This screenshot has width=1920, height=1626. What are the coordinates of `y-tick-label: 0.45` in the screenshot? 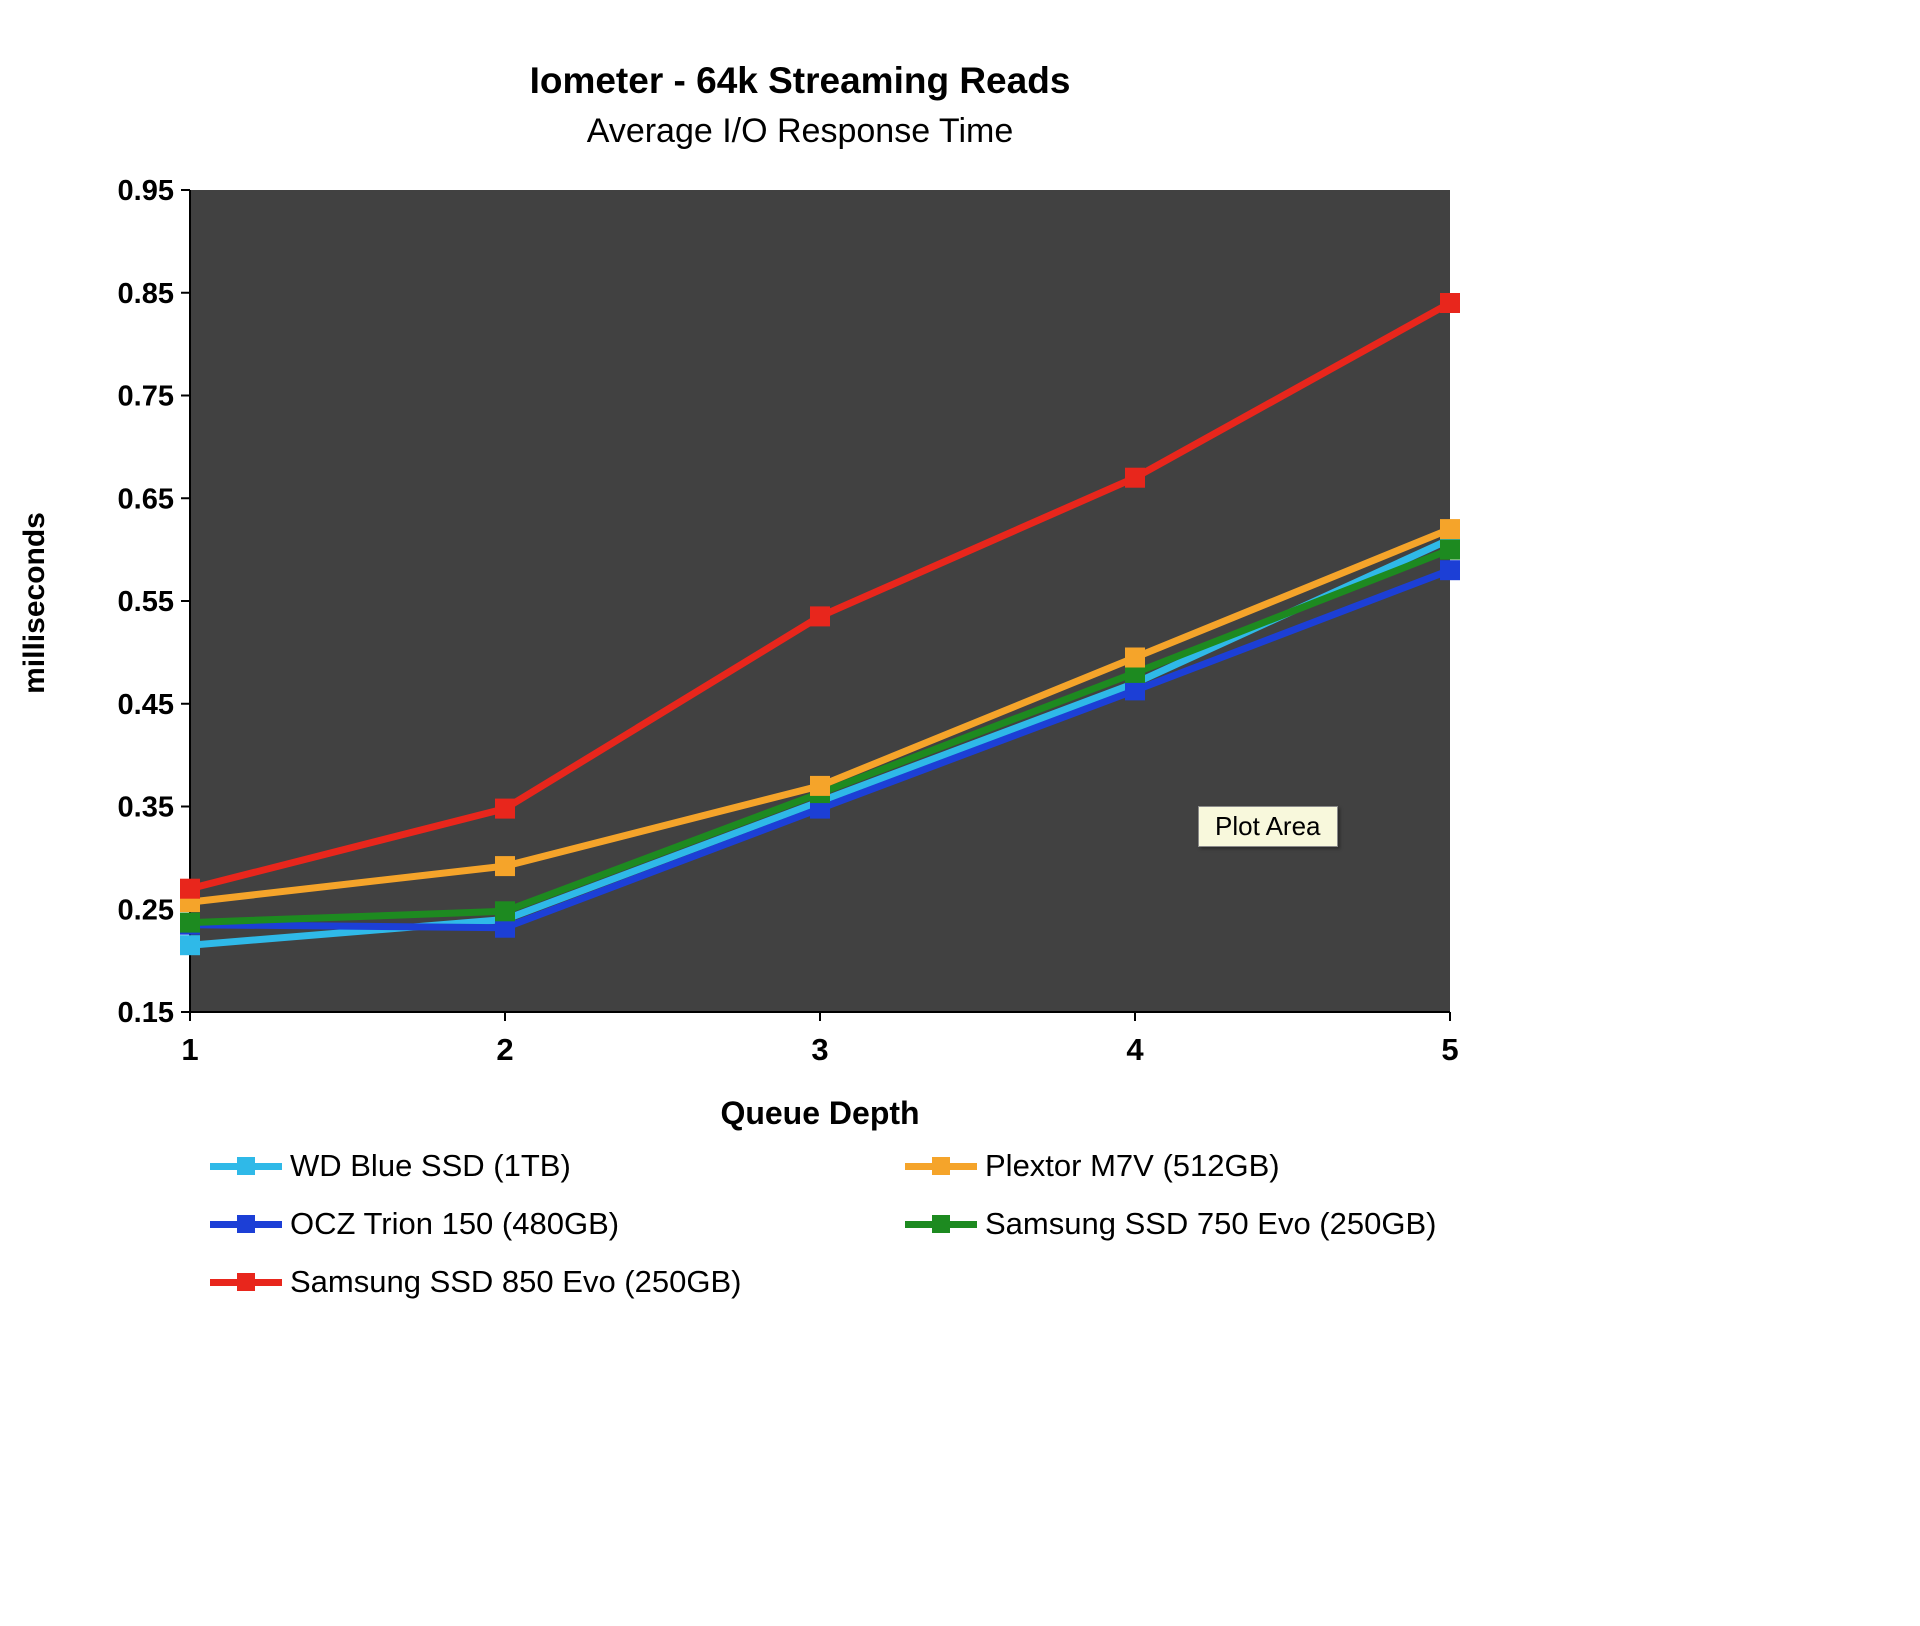 It's located at (146, 705).